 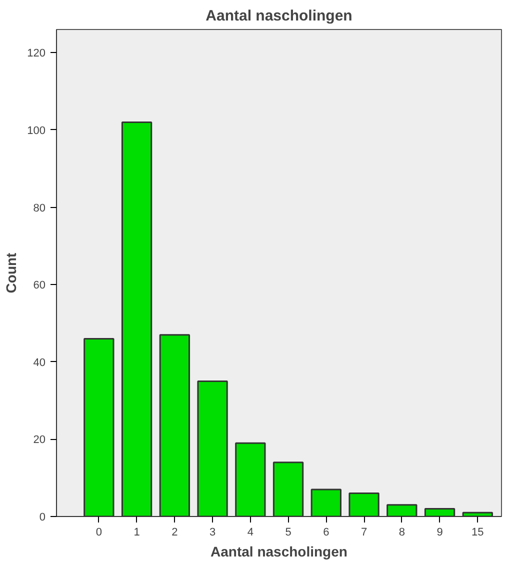 I want to click on y-tick-label: 0, so click(x=42, y=518).